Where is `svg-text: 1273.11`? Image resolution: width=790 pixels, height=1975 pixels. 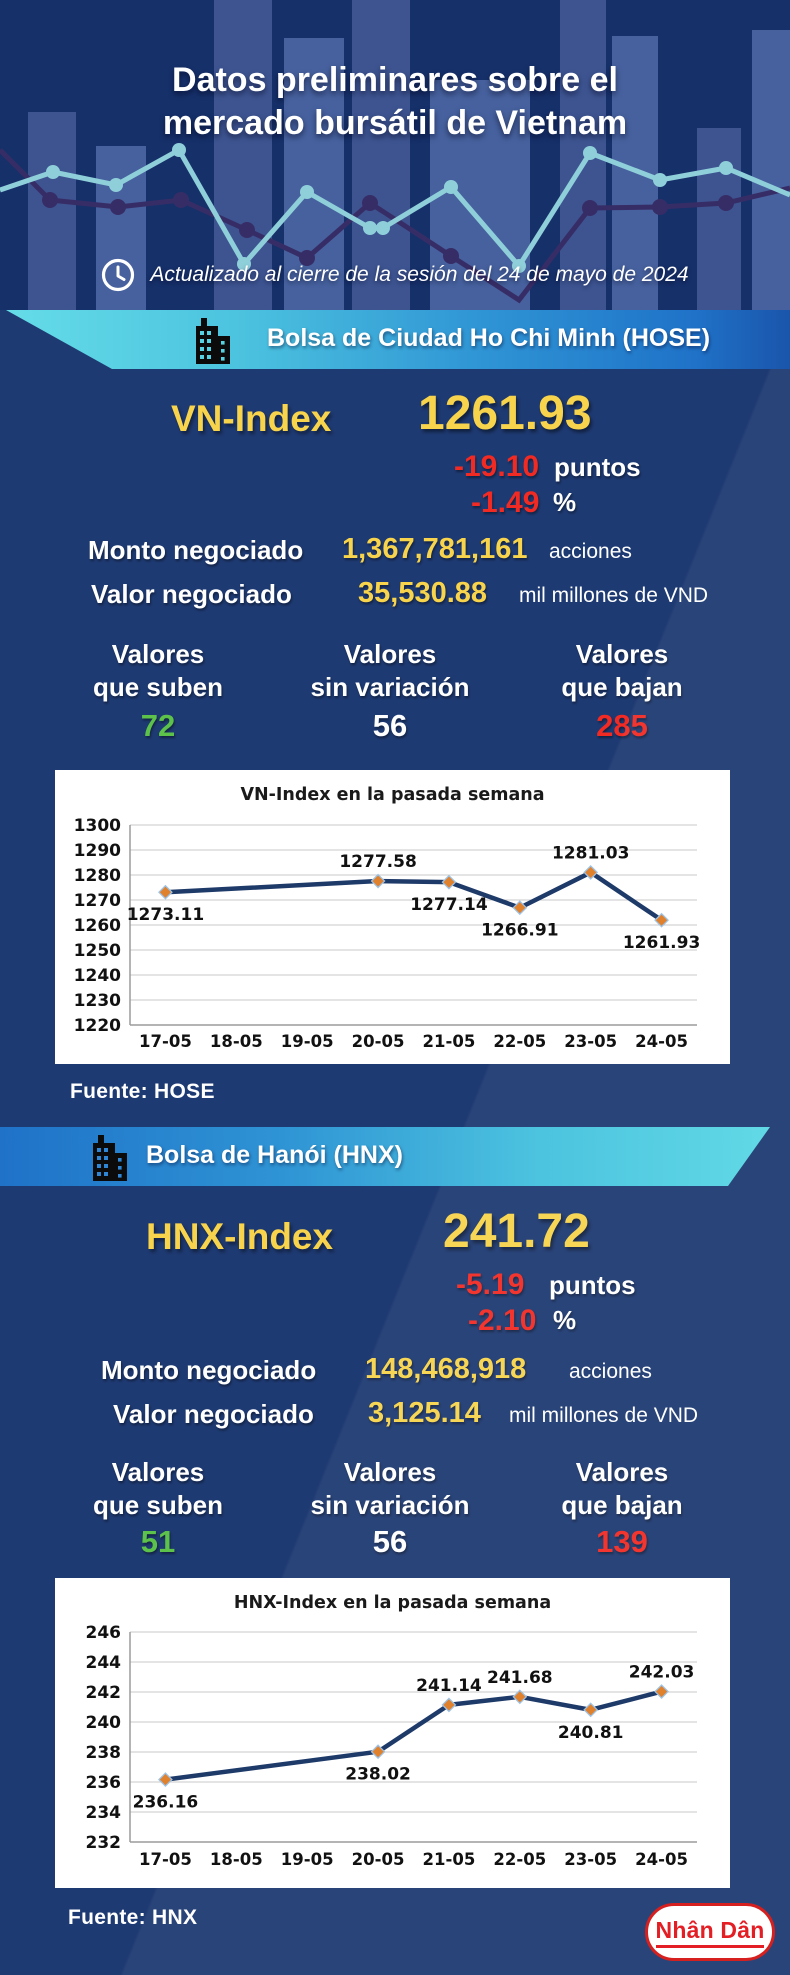 svg-text: 1273.11 is located at coordinates (165, 915).